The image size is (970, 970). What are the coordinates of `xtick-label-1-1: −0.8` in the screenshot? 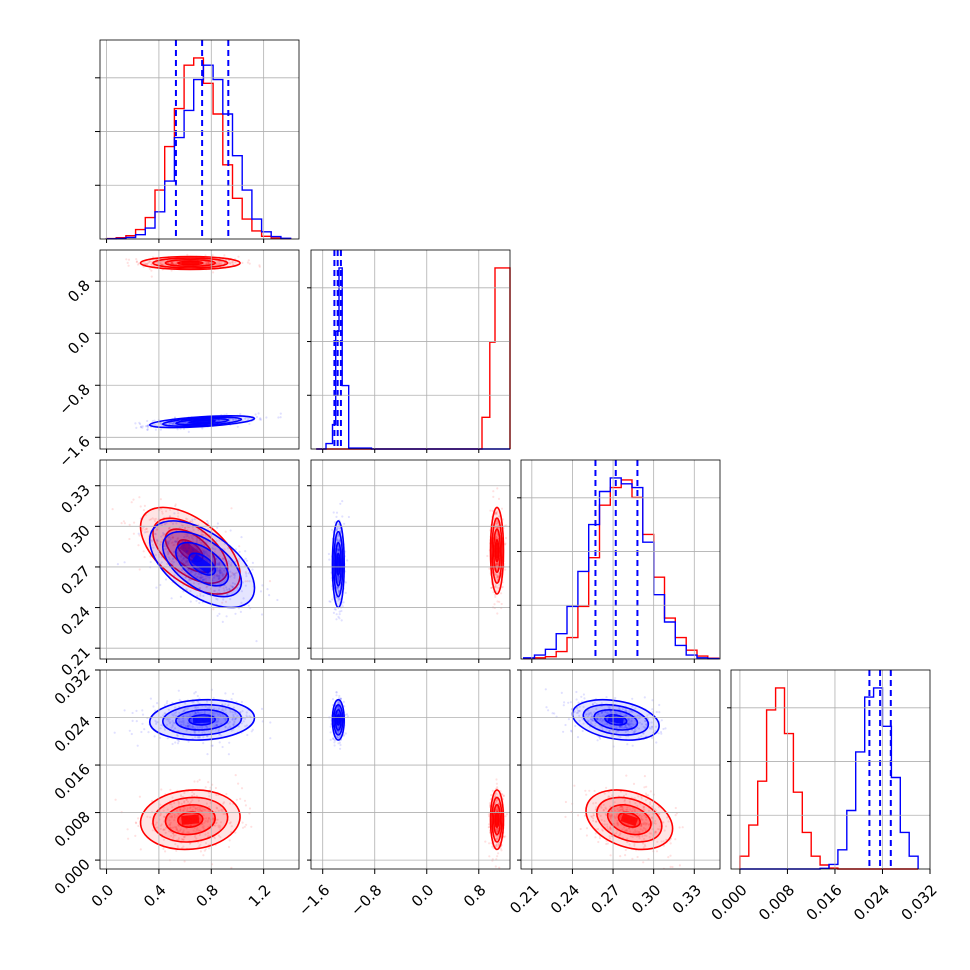 It's located at (366, 900).